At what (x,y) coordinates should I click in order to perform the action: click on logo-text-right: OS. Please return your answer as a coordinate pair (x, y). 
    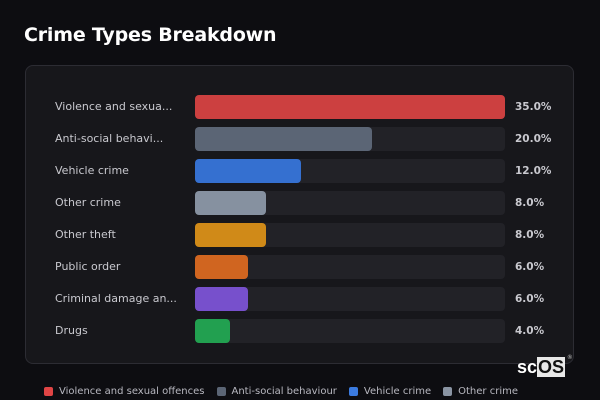
    Looking at the image, I should click on (551, 367).